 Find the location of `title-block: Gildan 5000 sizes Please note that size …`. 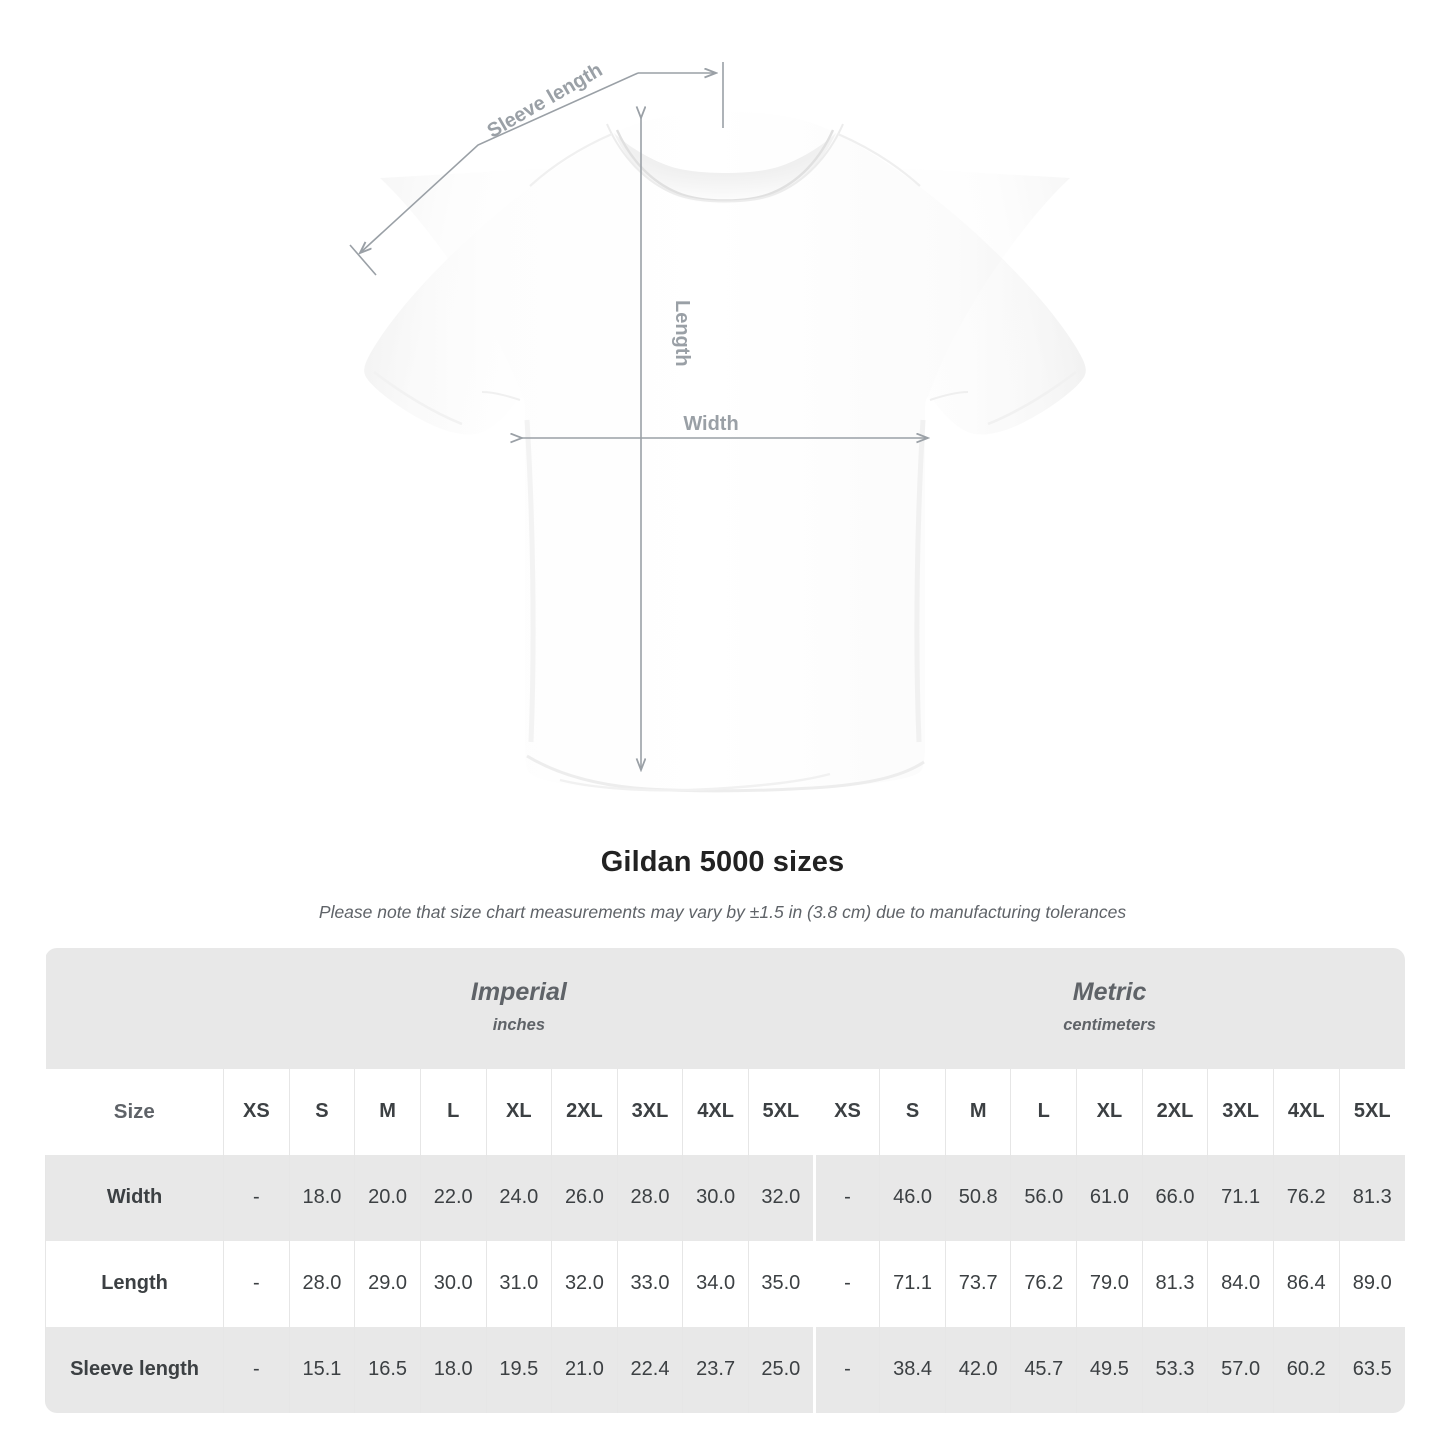

title-block: Gildan 5000 sizes Please note that size … is located at coordinates (722, 884).